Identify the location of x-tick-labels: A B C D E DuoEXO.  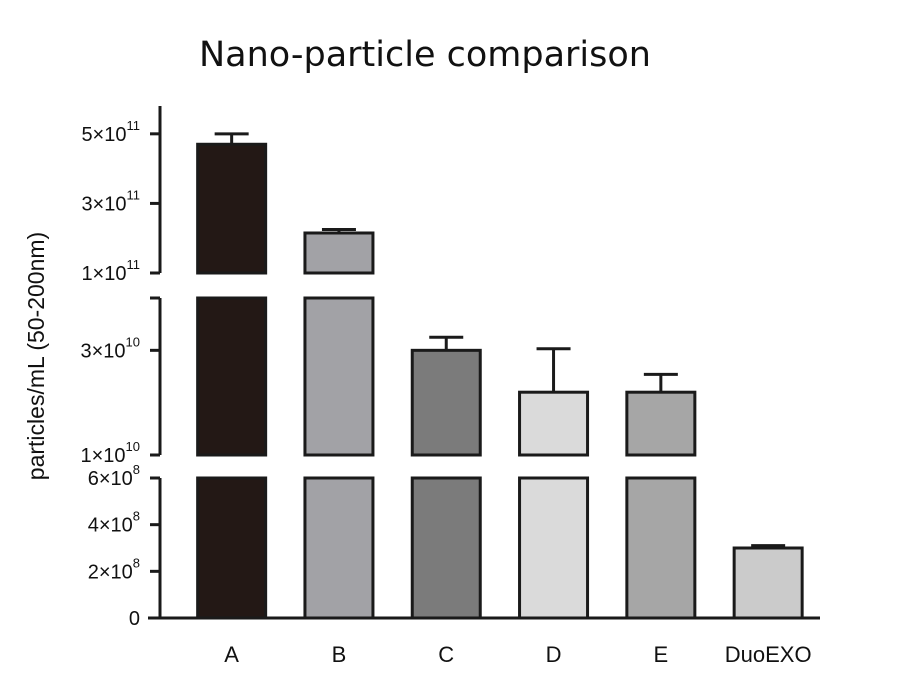
(517, 654).